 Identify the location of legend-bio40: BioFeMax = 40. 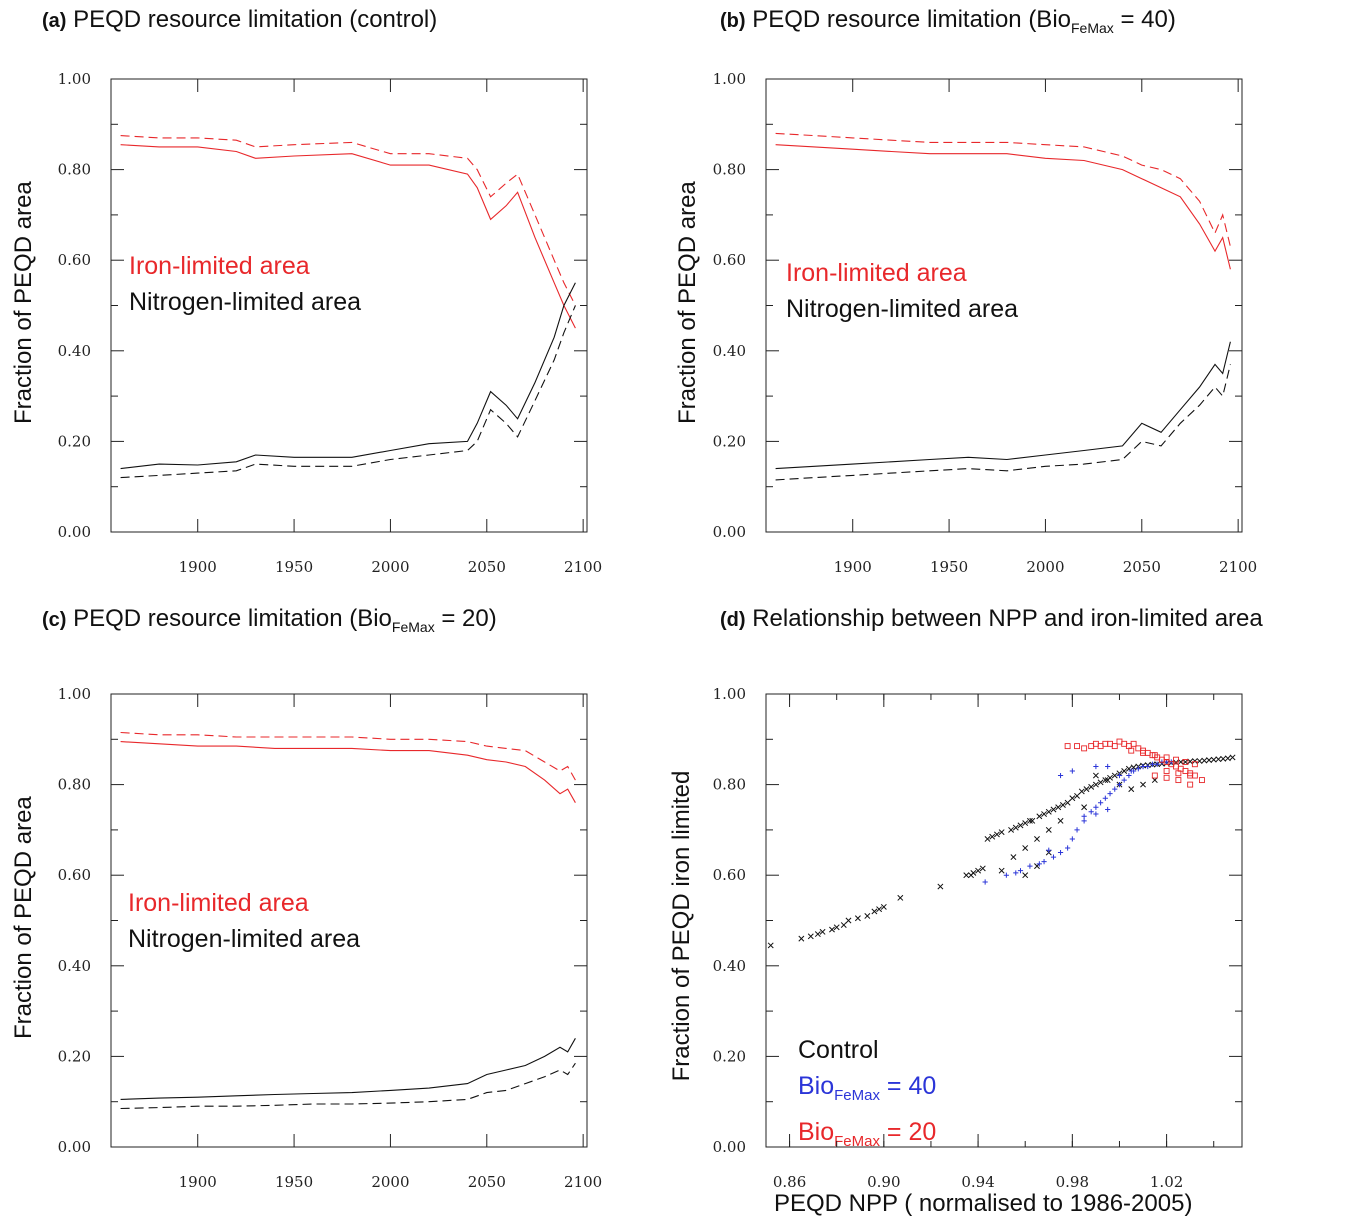
(867, 1091).